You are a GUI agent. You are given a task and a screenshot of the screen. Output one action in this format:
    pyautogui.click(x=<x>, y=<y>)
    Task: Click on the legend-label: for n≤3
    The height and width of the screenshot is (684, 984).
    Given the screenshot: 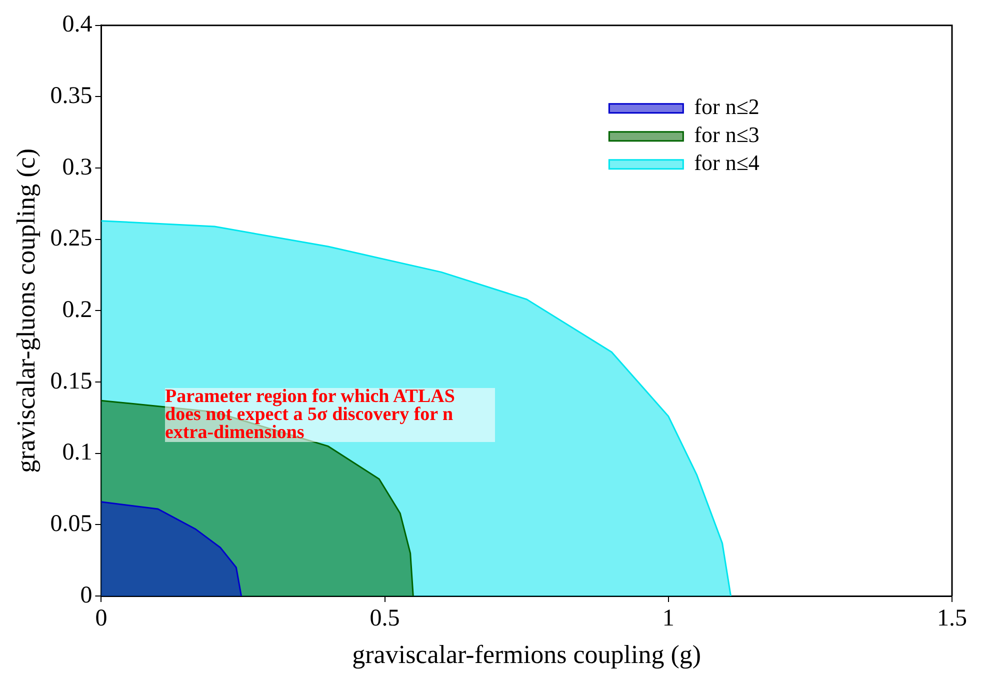 What is the action you would take?
    pyautogui.click(x=727, y=135)
    